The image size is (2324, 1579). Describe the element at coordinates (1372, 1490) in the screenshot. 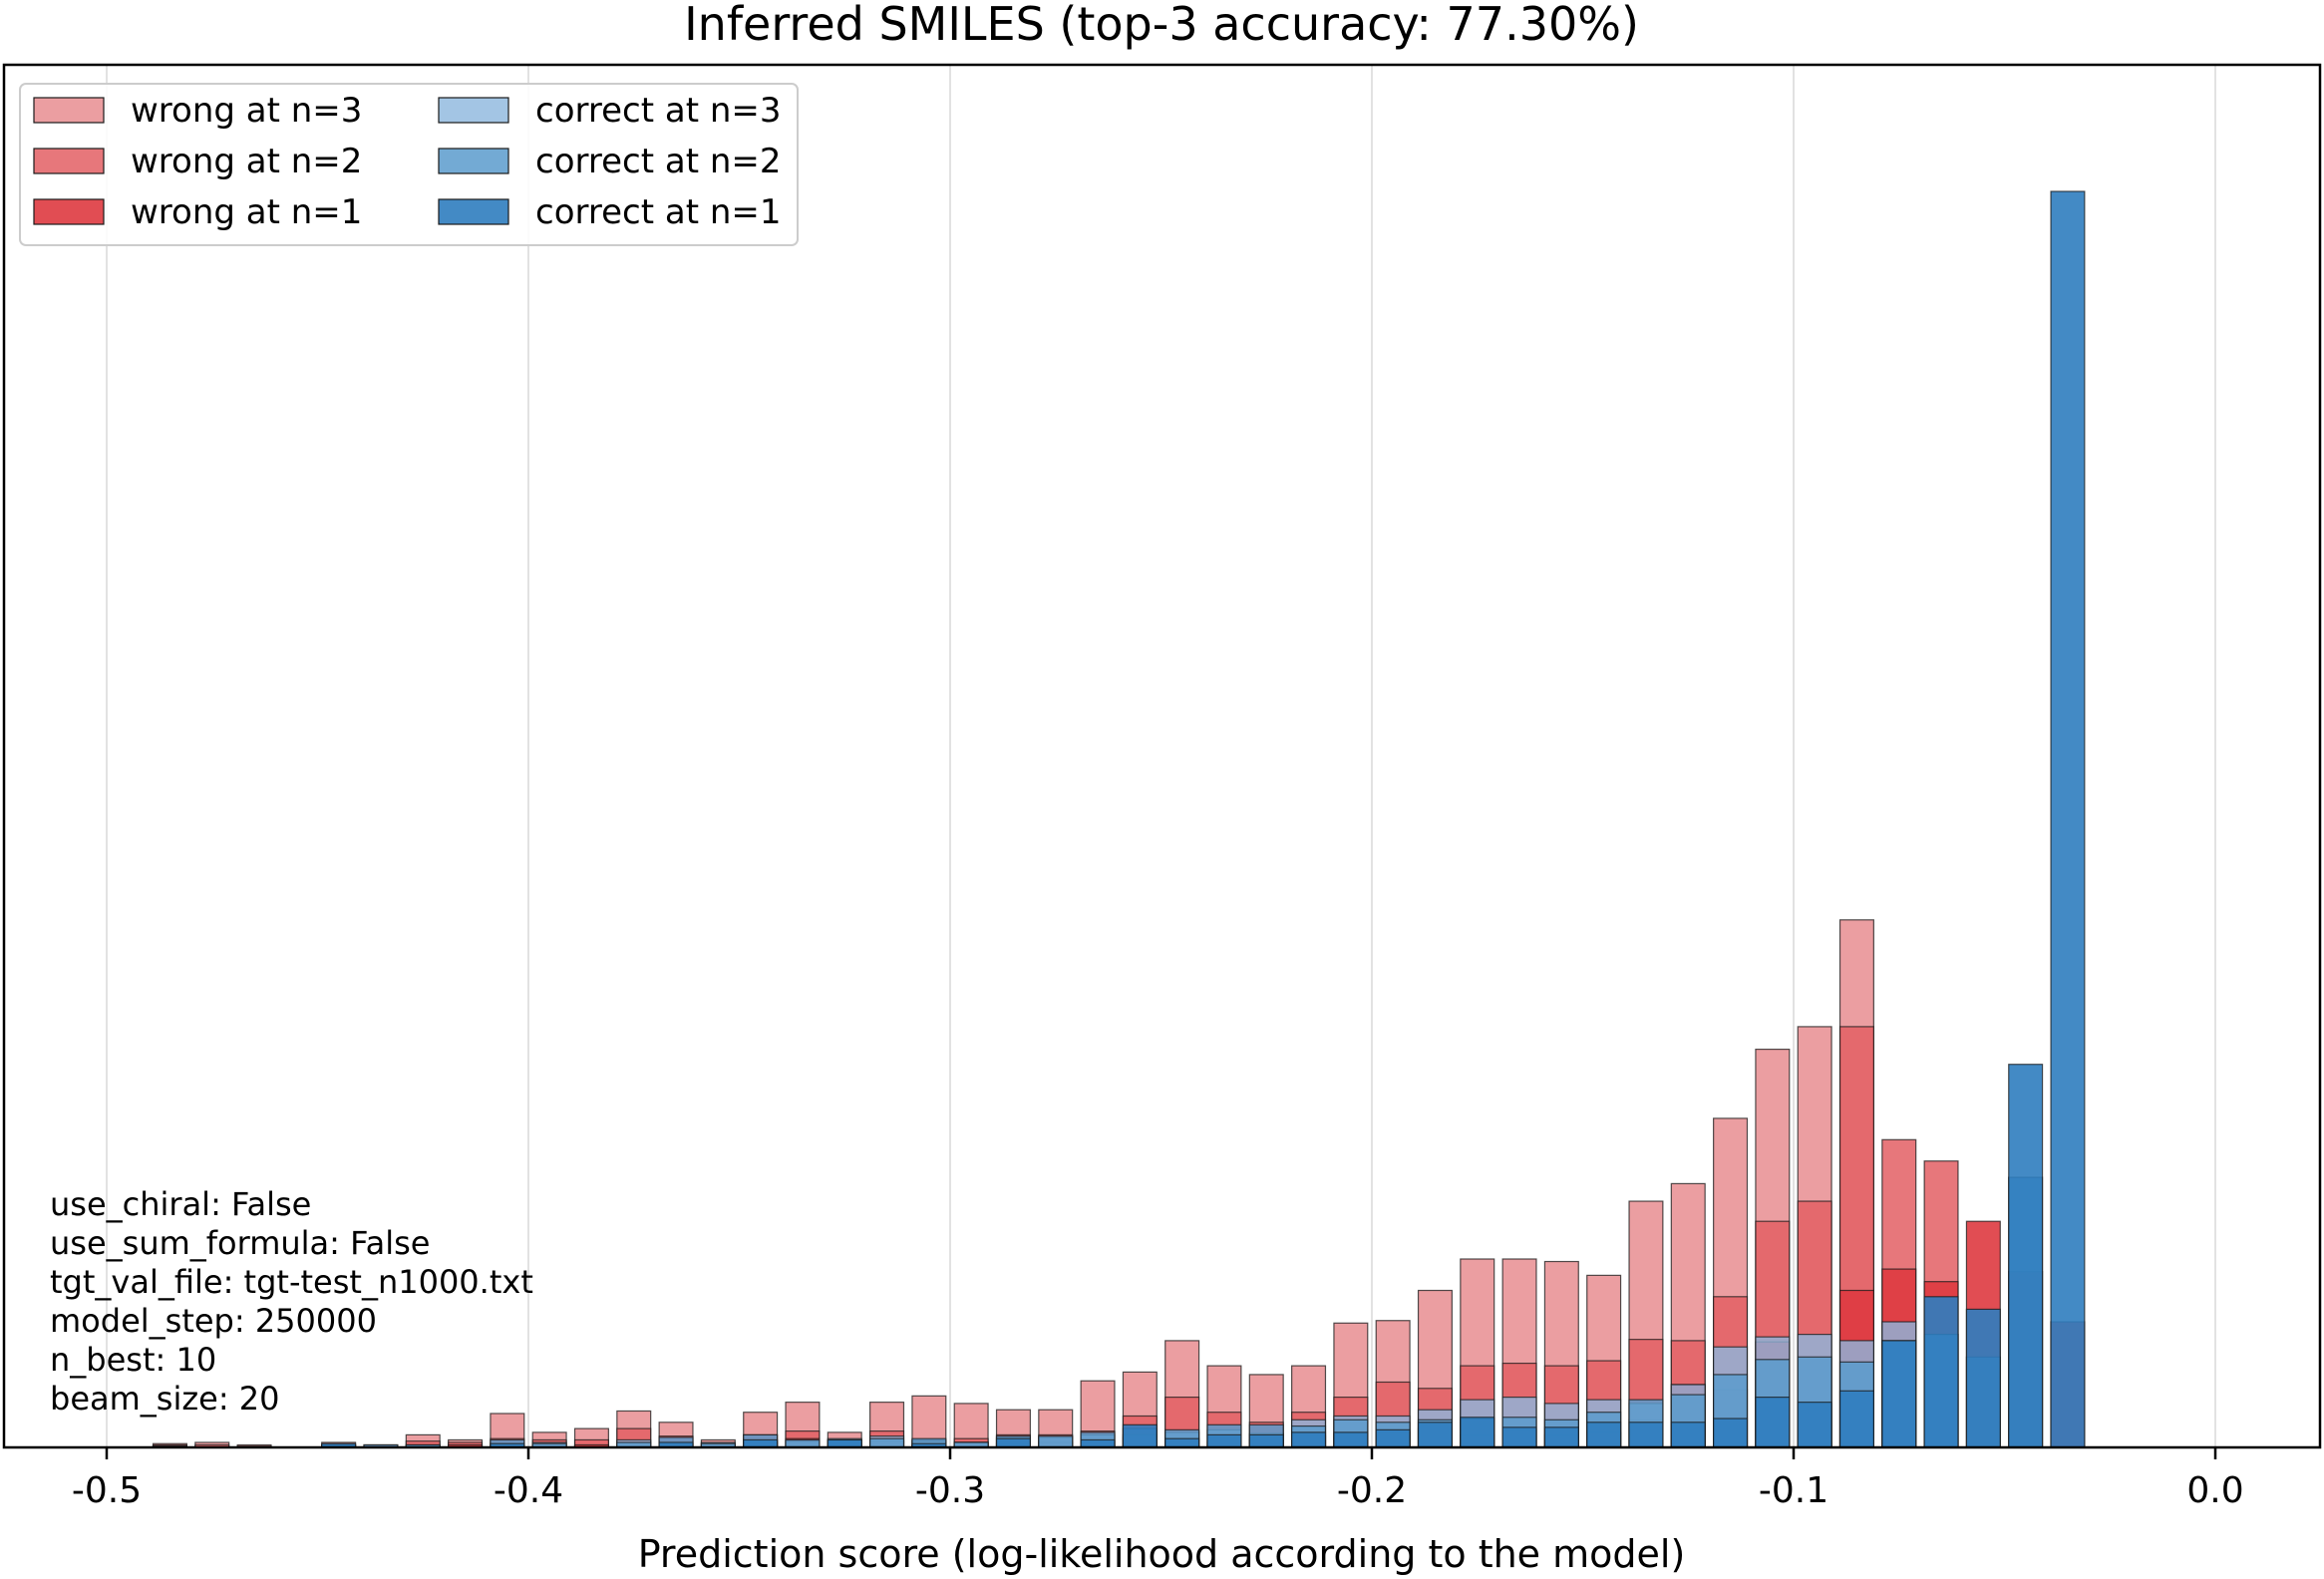

I see `x-tick-label: -0.2` at that location.